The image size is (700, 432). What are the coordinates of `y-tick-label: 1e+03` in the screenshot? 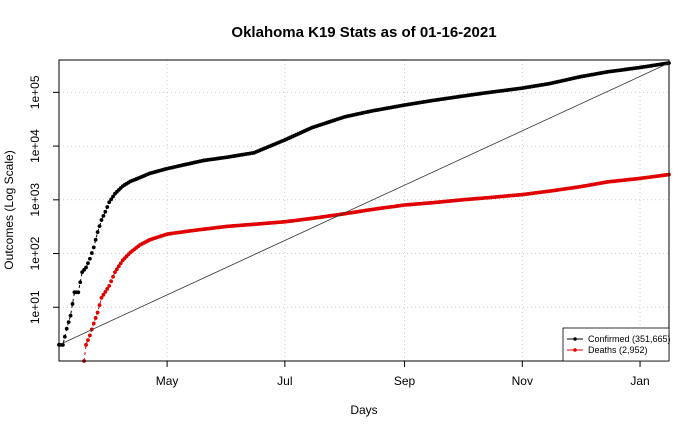 It's located at (35, 200).